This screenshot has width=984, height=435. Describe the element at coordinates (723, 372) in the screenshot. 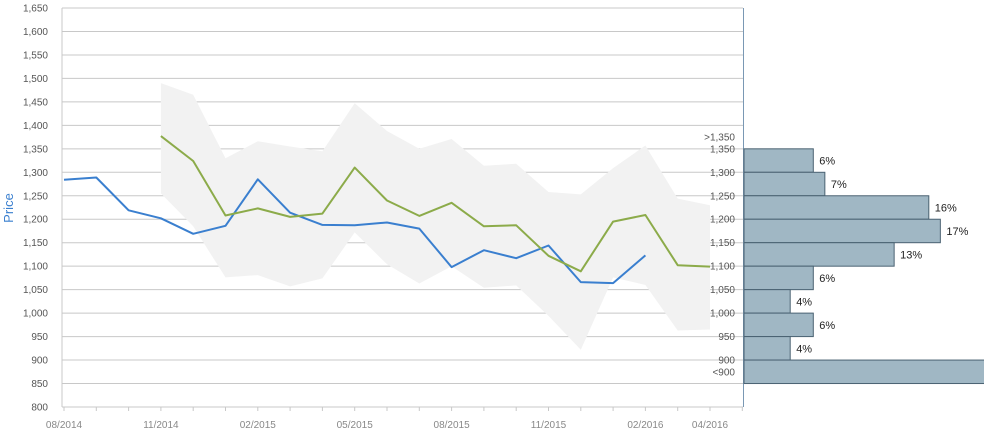

I see `distribution-bucket-label: <900` at that location.